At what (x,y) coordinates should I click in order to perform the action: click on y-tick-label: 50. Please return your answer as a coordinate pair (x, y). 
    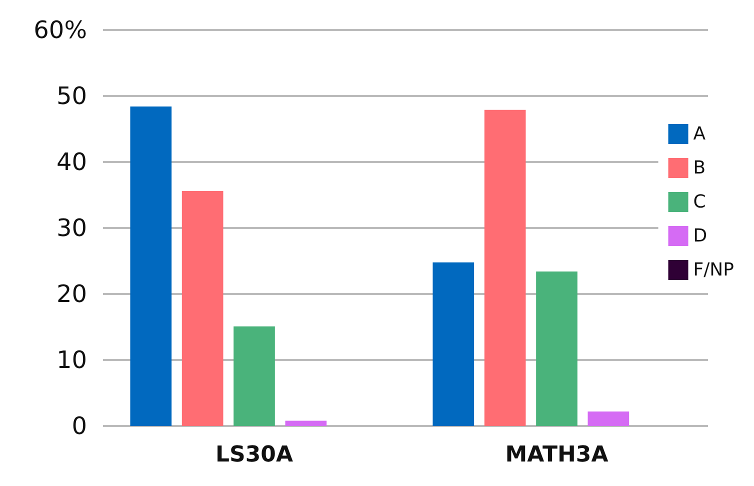
    Looking at the image, I should click on (71, 96).